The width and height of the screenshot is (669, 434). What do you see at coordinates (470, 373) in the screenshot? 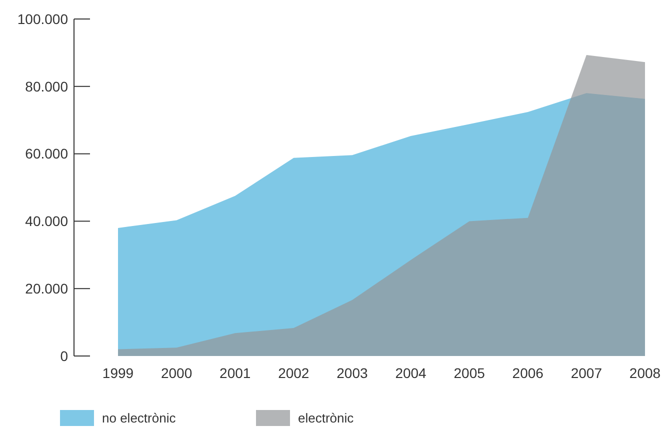
I see `x-tick-label: 2005` at bounding box center [470, 373].